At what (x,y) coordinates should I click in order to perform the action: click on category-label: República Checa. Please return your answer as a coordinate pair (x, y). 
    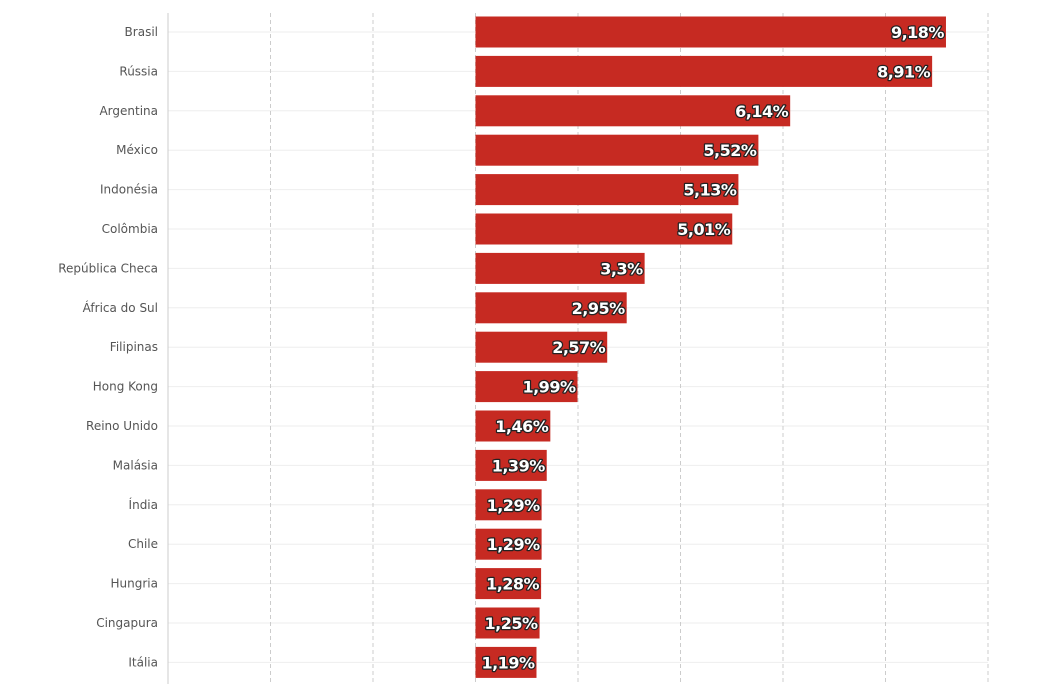
    Looking at the image, I should click on (108, 268).